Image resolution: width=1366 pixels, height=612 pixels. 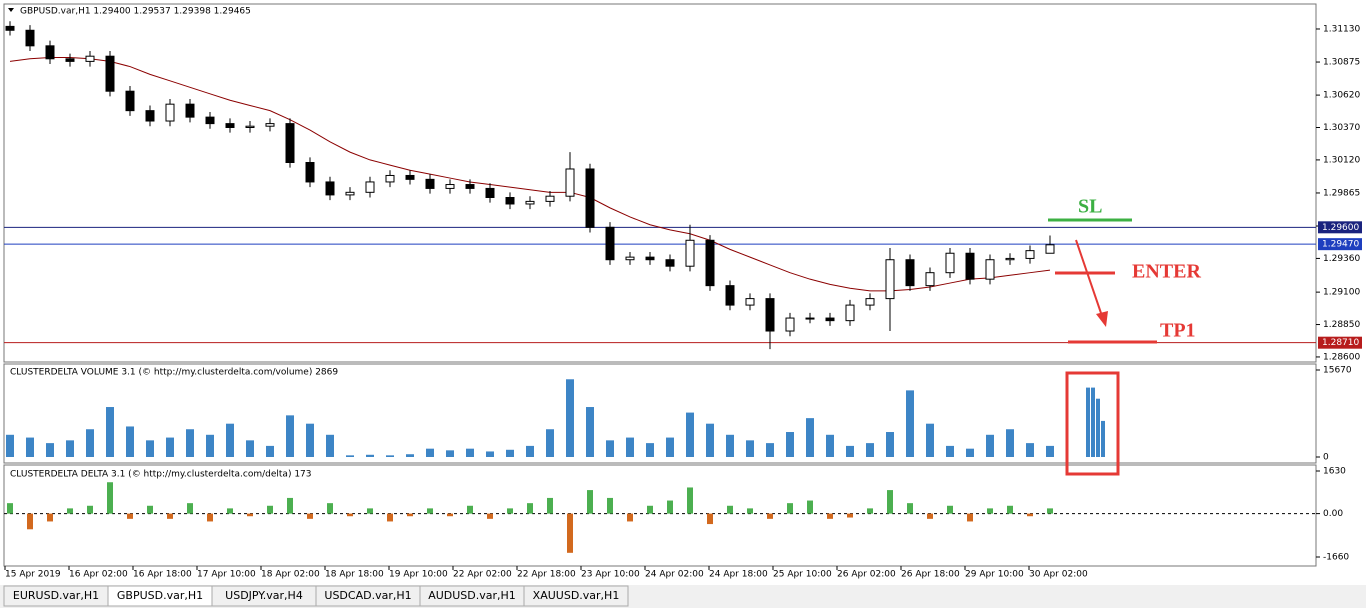 I want to click on y-tick-label: 15670, so click(x=1337, y=371).